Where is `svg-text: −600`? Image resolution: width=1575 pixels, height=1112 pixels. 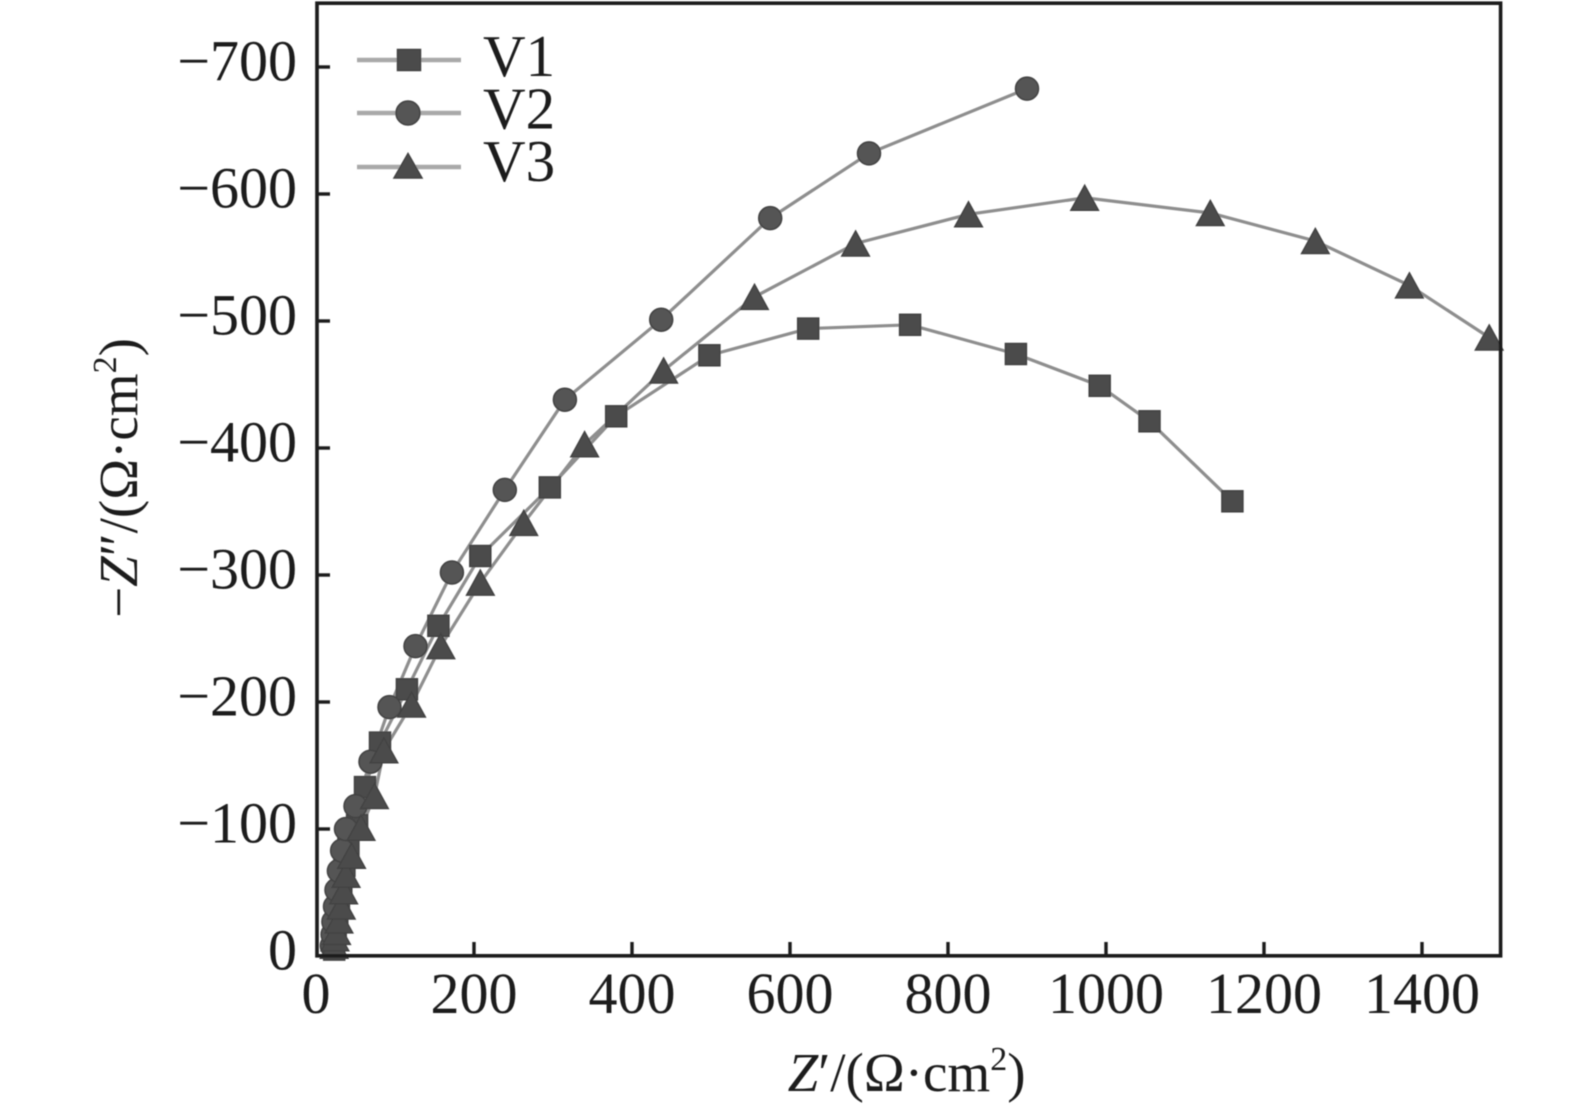 svg-text: −600 is located at coordinates (237, 188).